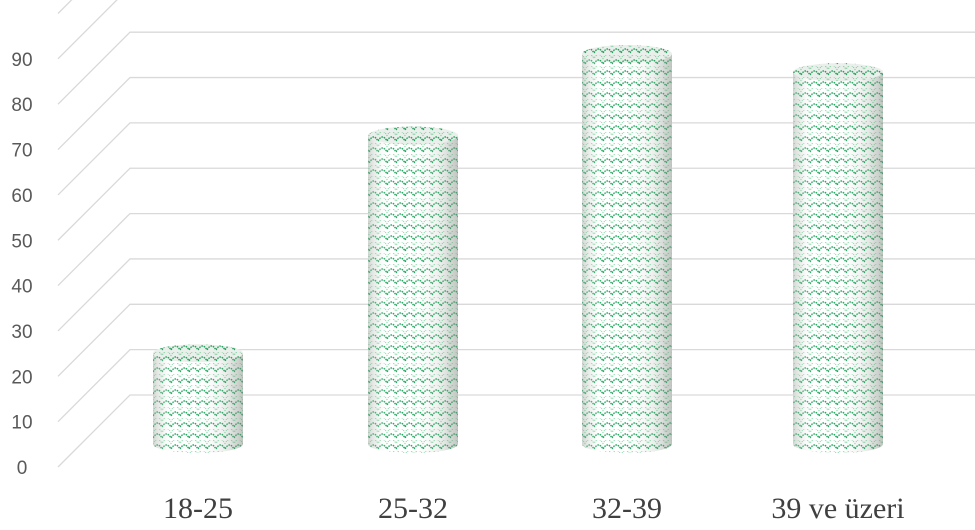 This screenshot has height=530, width=975. What do you see at coordinates (21, 105) in the screenshot?
I see `y-tick-label: 80` at bounding box center [21, 105].